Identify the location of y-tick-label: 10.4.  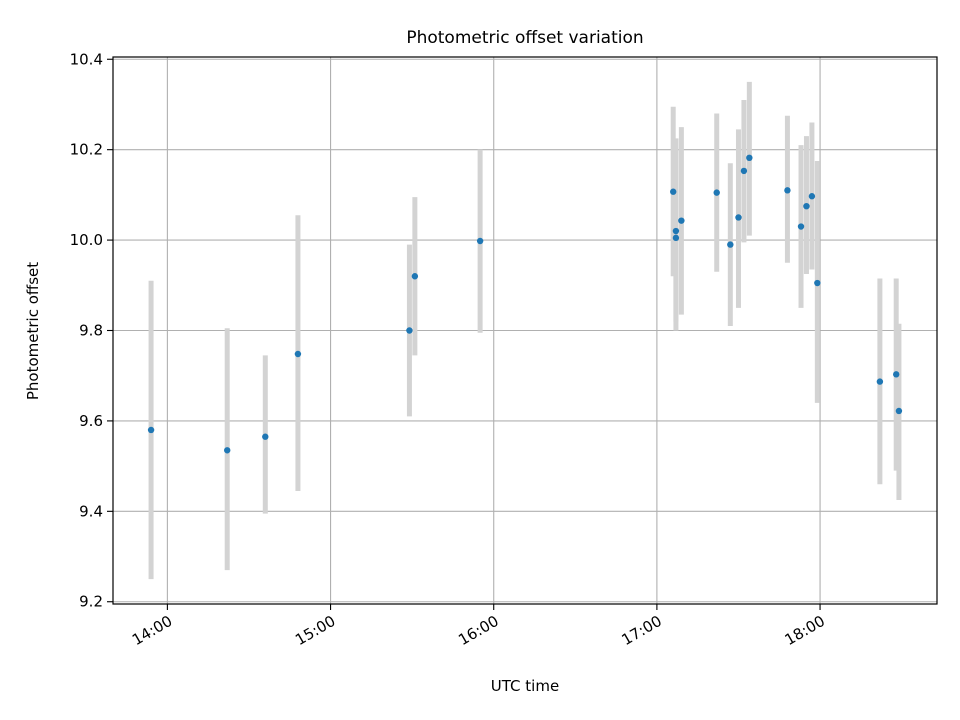
(86, 59).